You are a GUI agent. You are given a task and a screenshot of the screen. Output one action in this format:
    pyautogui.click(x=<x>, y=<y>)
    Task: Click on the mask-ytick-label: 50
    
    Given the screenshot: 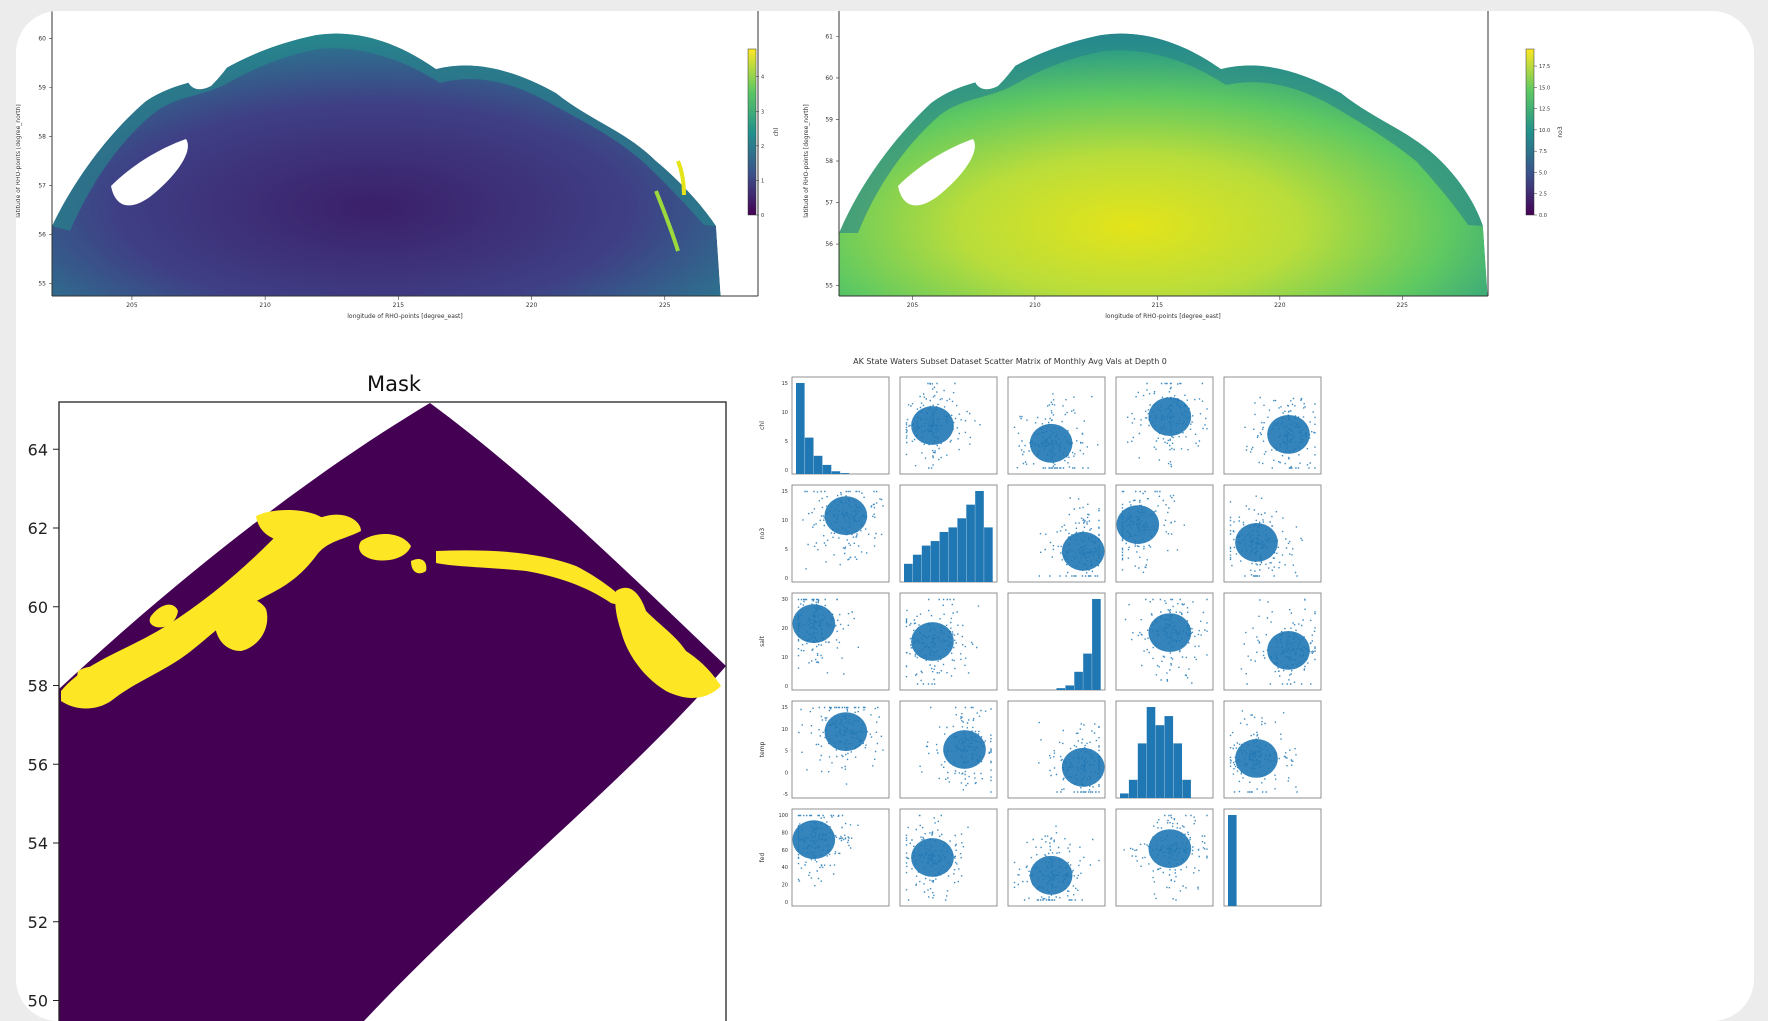 What is the action you would take?
    pyautogui.click(x=38, y=1001)
    